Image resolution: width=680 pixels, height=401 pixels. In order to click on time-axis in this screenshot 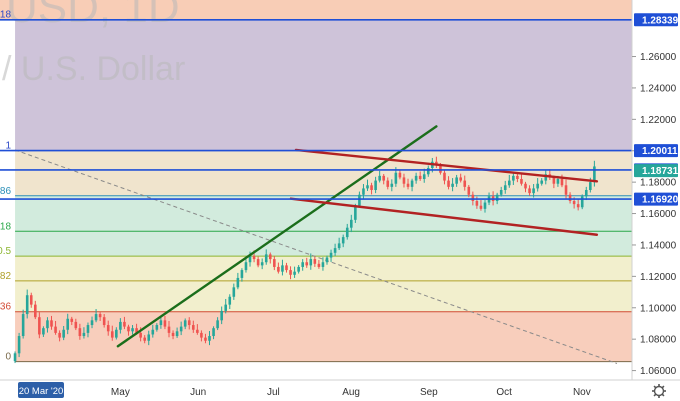, I will do `click(340, 390)`.